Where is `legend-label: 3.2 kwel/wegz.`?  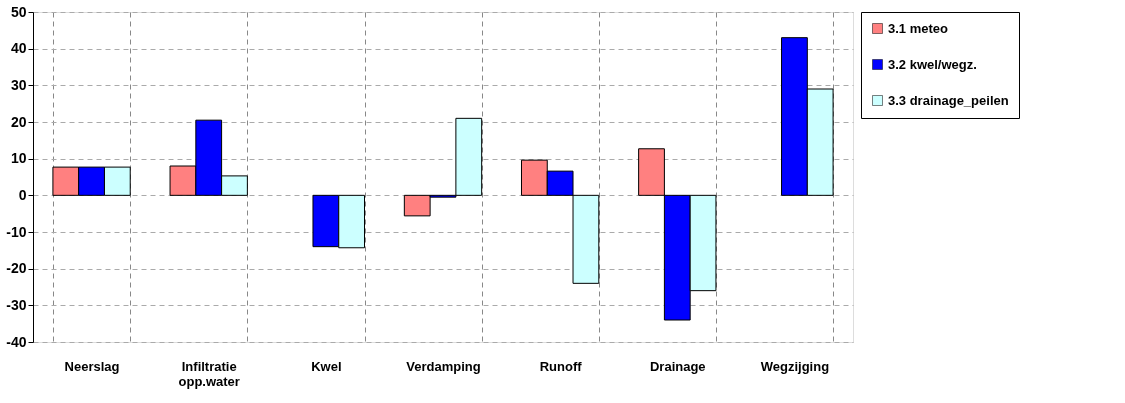
legend-label: 3.2 kwel/wegz. is located at coordinates (932, 64).